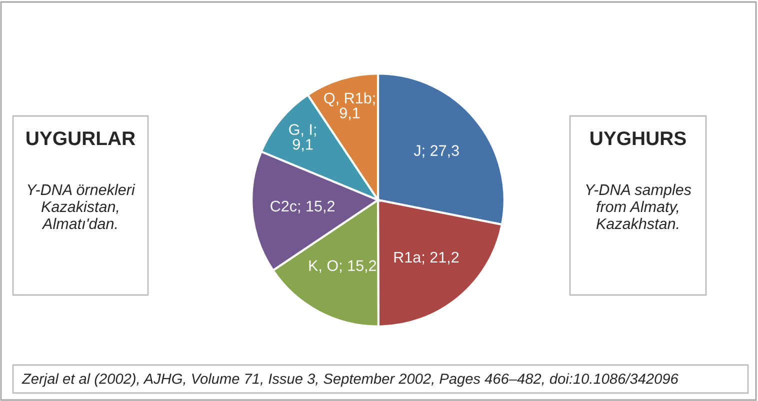 The height and width of the screenshot is (401, 758). What do you see at coordinates (342, 266) in the screenshot?
I see `slice-label: K, O; 15,2` at bounding box center [342, 266].